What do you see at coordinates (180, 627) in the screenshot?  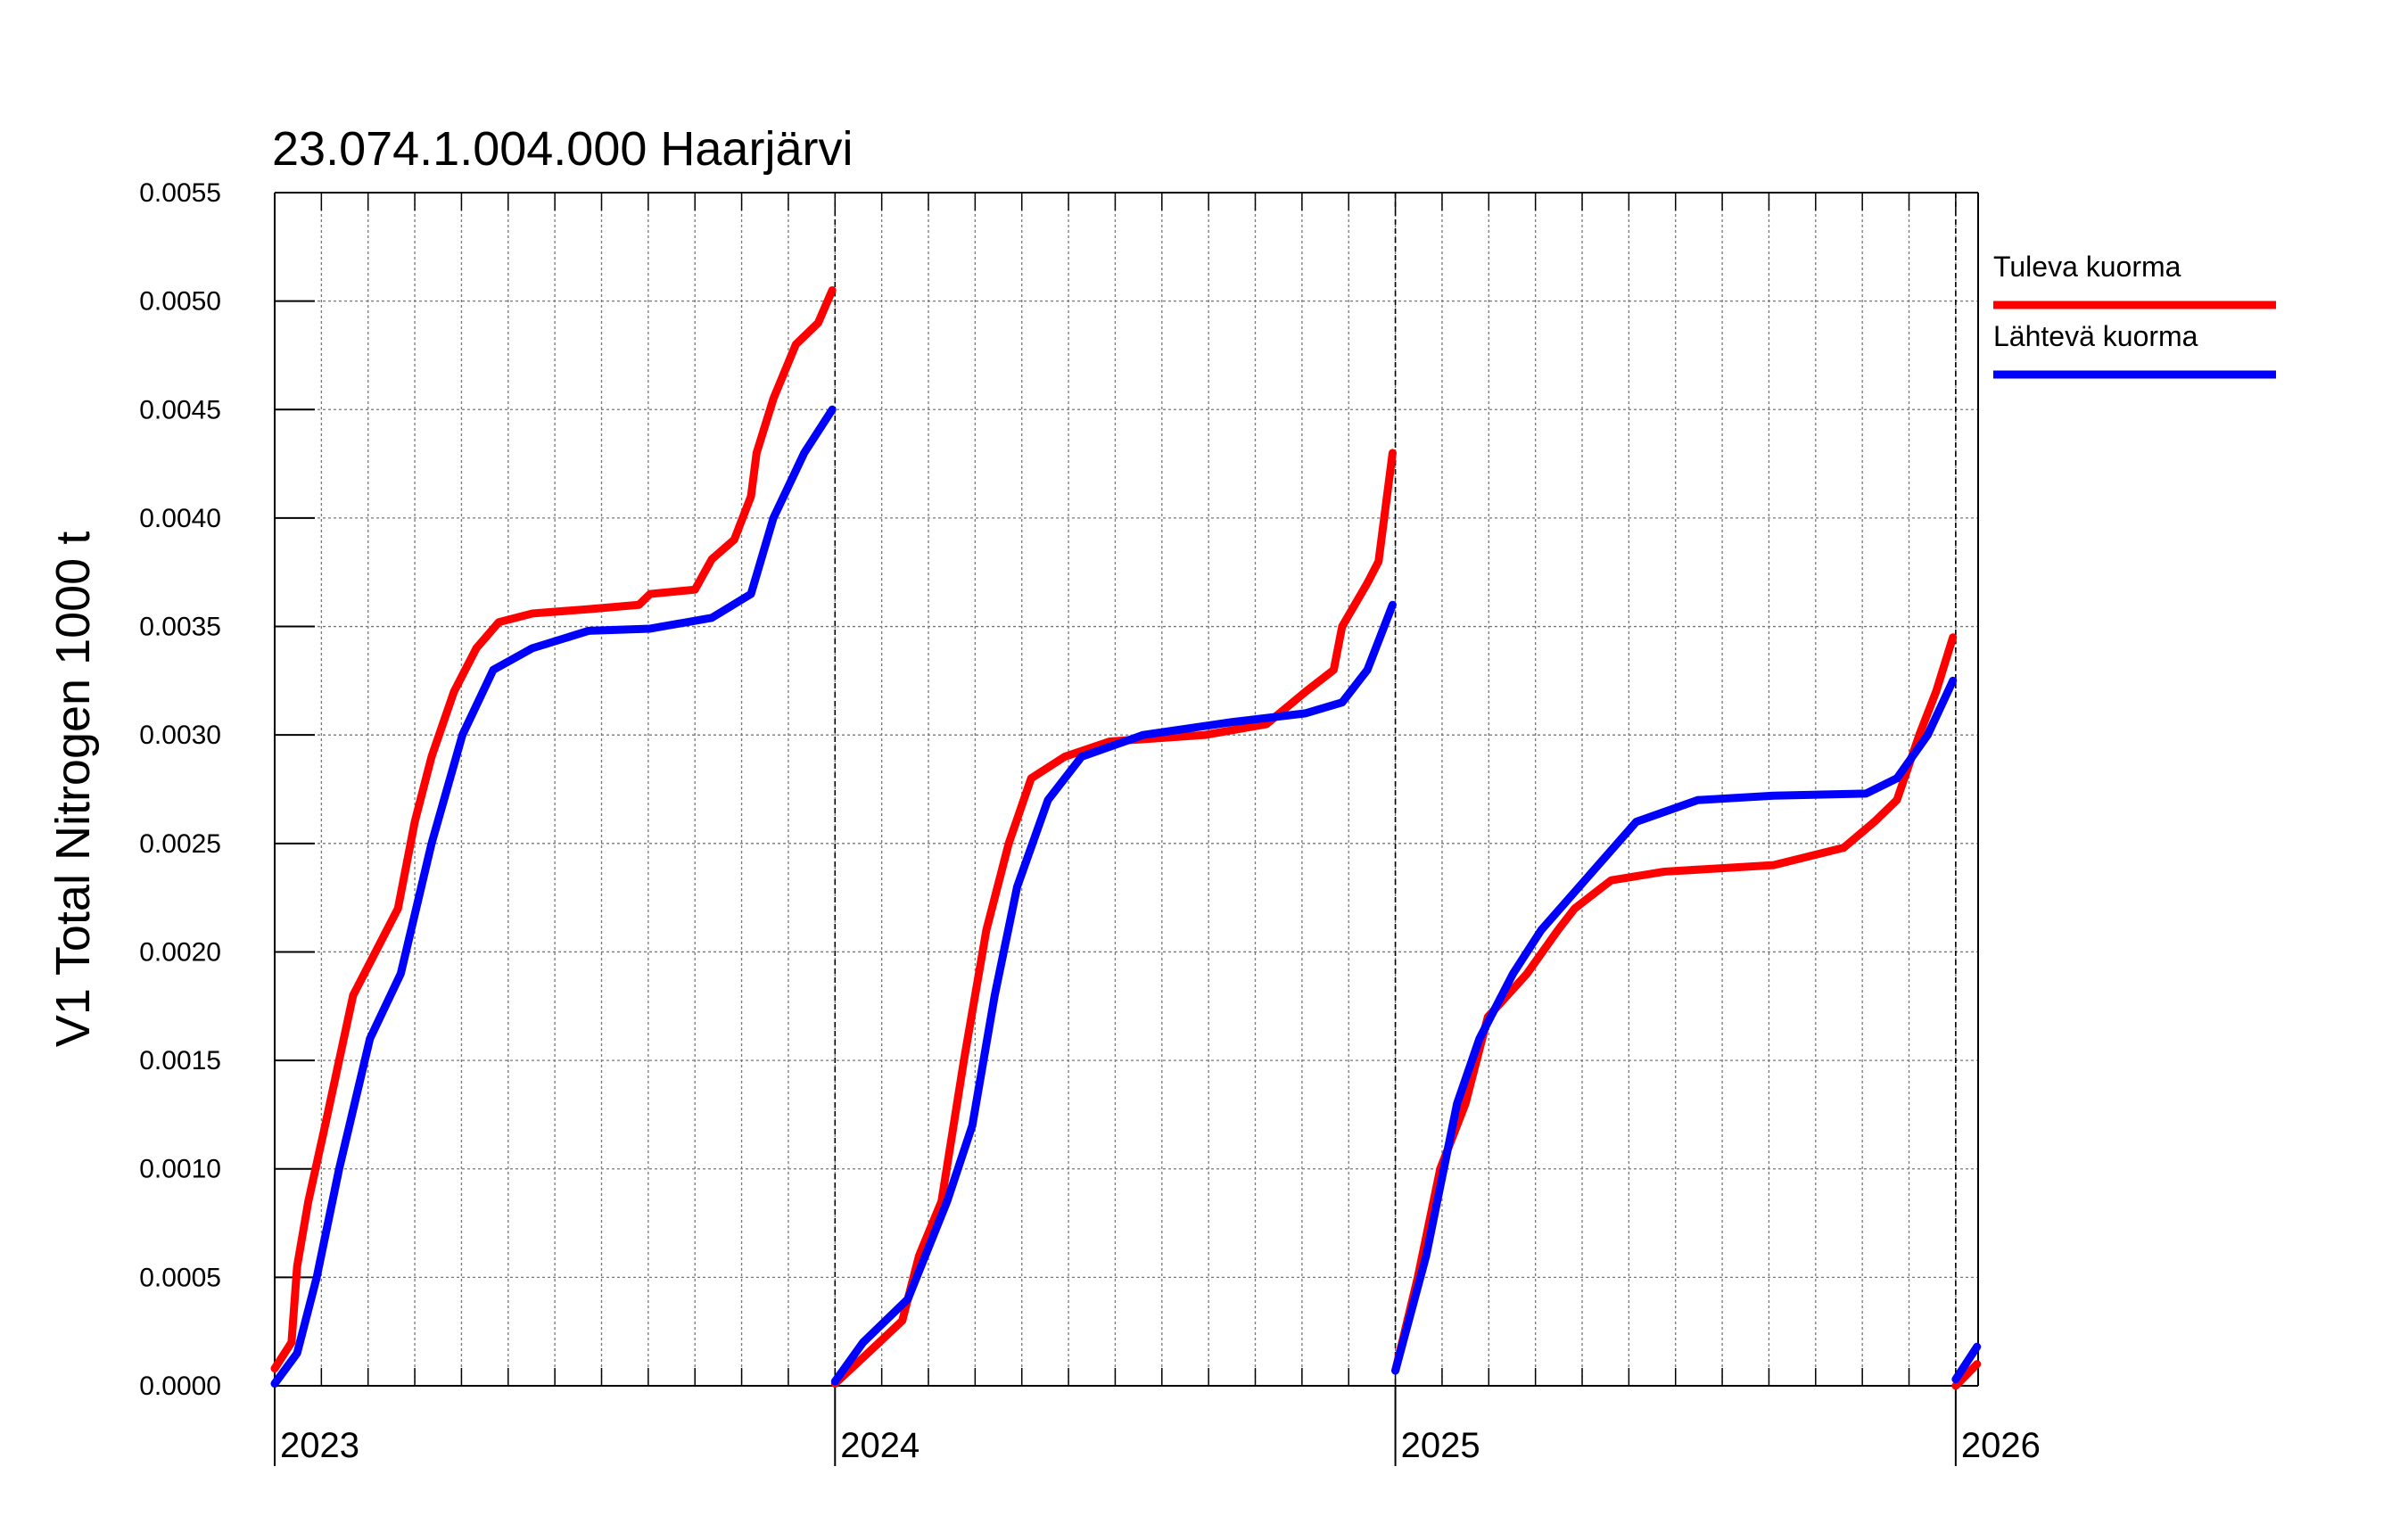 I see `y-tick-label: 0.0035` at bounding box center [180, 627].